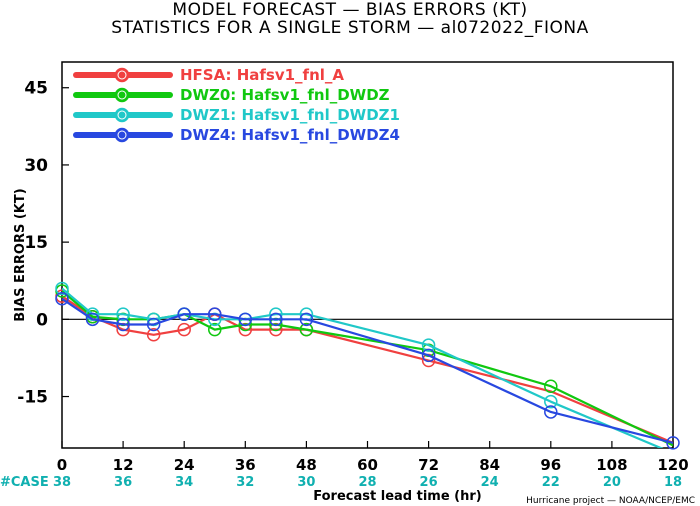 The height and width of the screenshot is (506, 700). I want to click on x-tick-label: 48, so click(306, 465).